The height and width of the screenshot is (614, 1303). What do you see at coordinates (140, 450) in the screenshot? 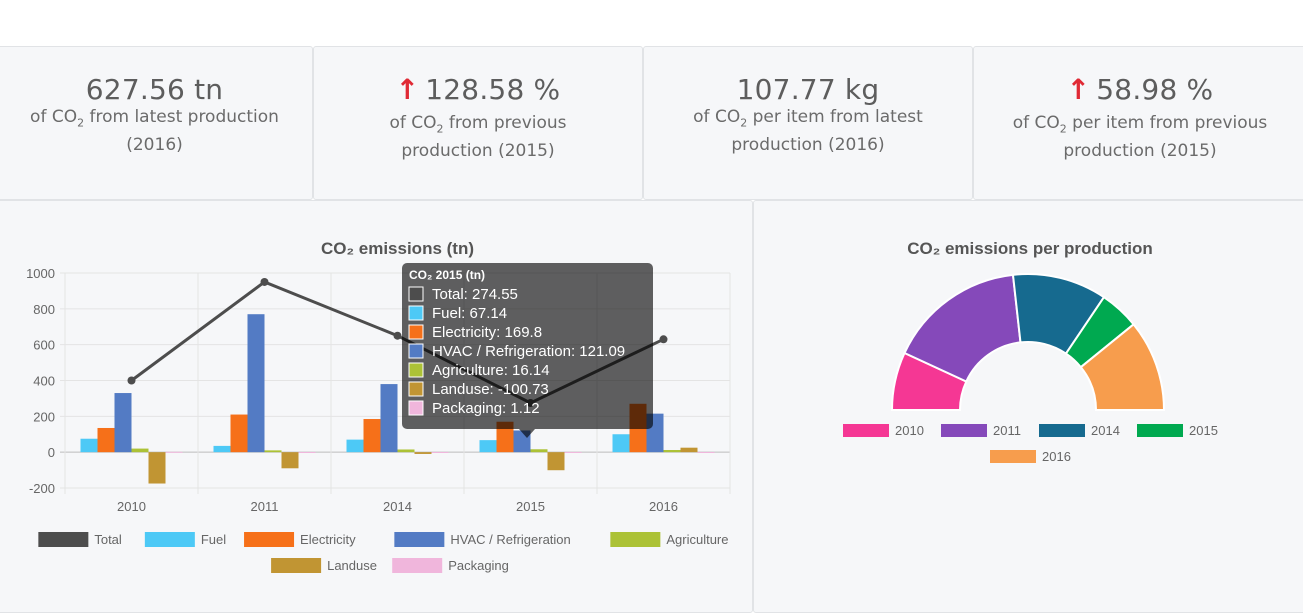
I see `bar-agriculture-2010` at bounding box center [140, 450].